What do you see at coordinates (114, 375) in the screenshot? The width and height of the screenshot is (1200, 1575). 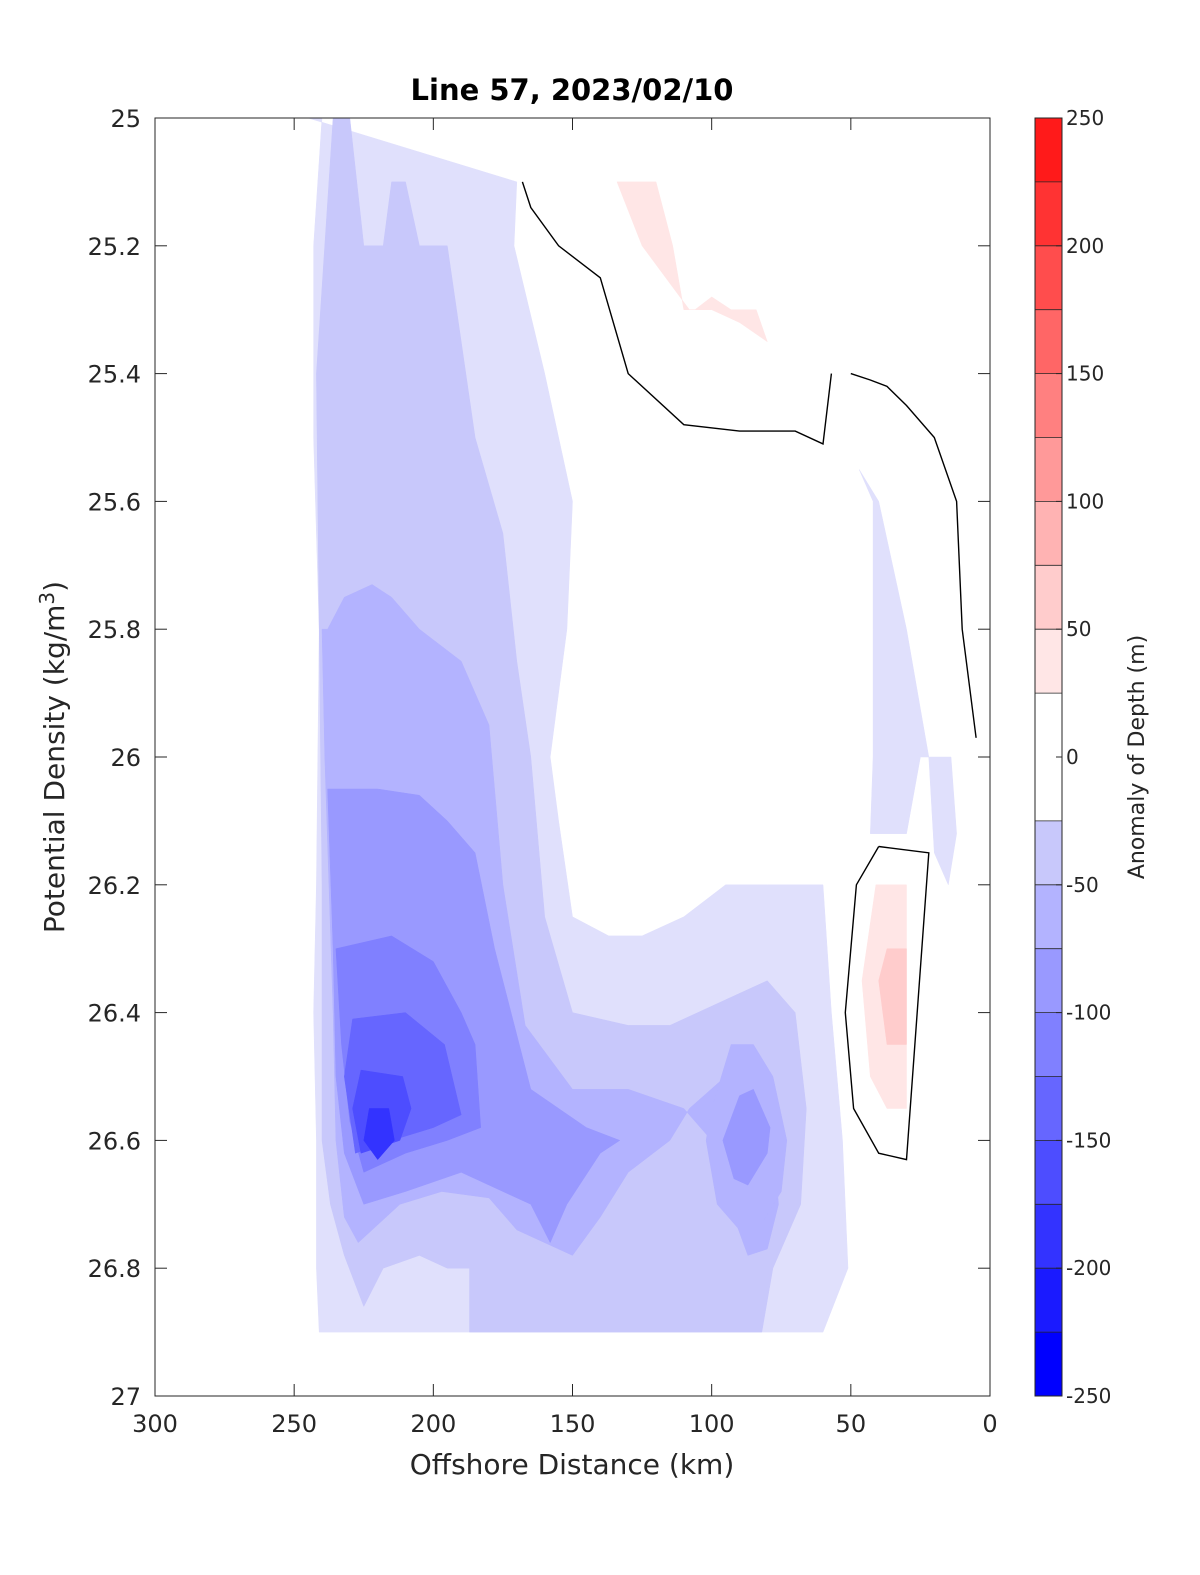 I see `y-tick-label: 25.4` at bounding box center [114, 375].